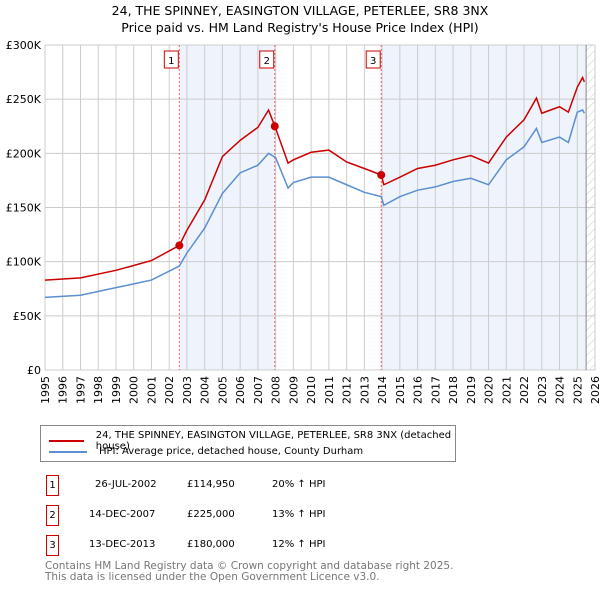 The width and height of the screenshot is (600, 590). I want to click on y-tick-label: £200K, so click(24, 153).